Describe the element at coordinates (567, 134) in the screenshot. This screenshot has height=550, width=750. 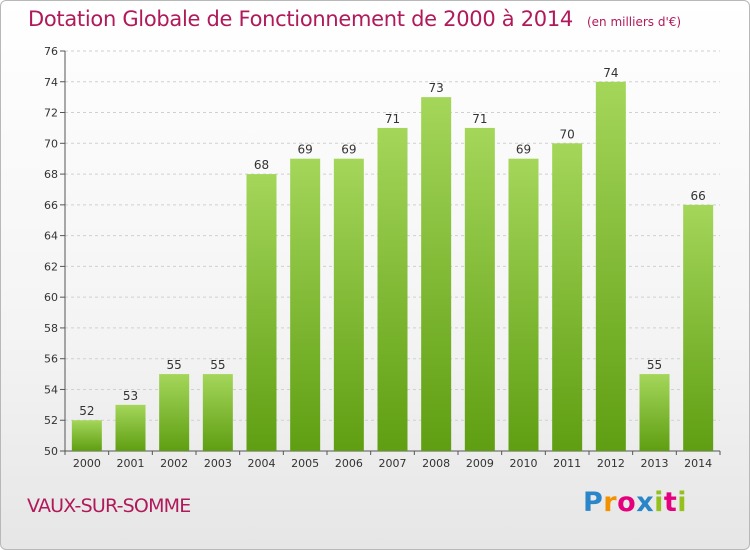
I see `data-label-2011: 70` at that location.